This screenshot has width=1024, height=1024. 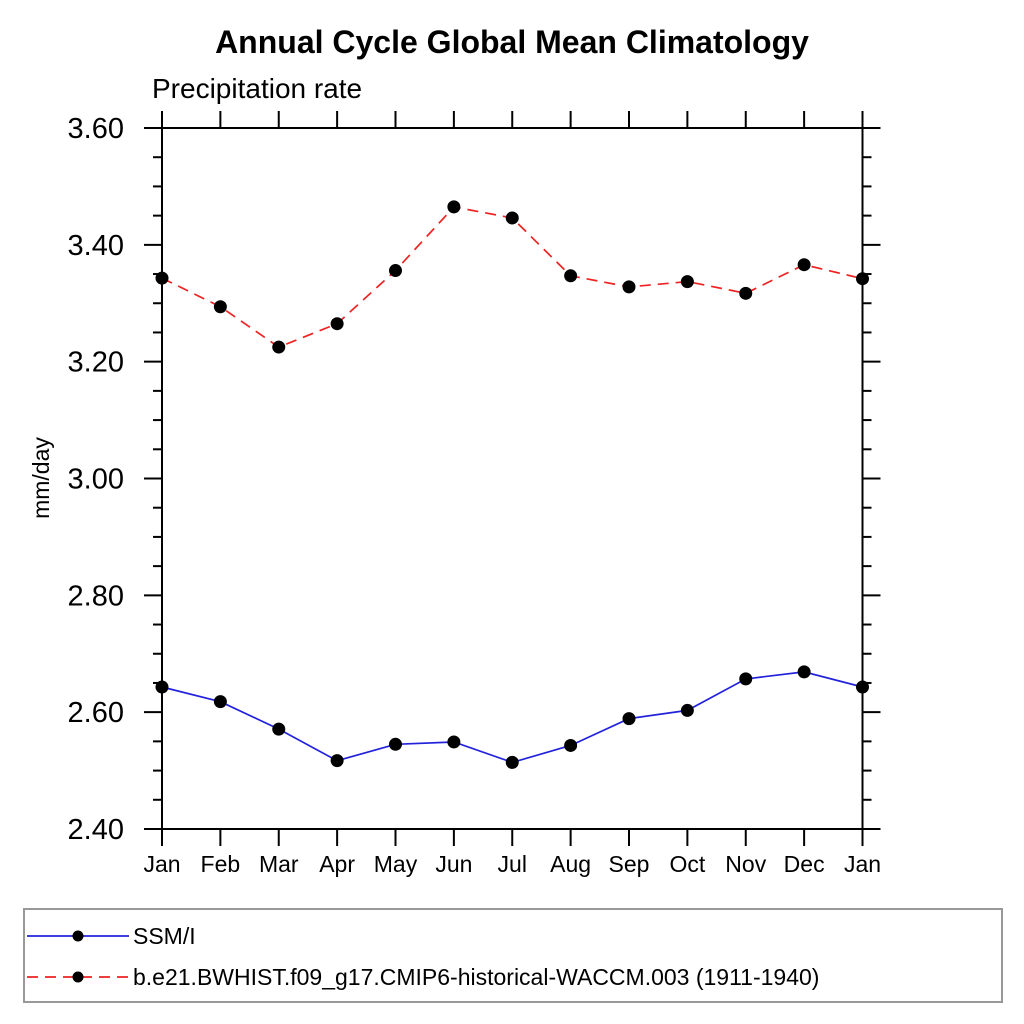 What do you see at coordinates (629, 864) in the screenshot?
I see `x-tick-label: Sep` at bounding box center [629, 864].